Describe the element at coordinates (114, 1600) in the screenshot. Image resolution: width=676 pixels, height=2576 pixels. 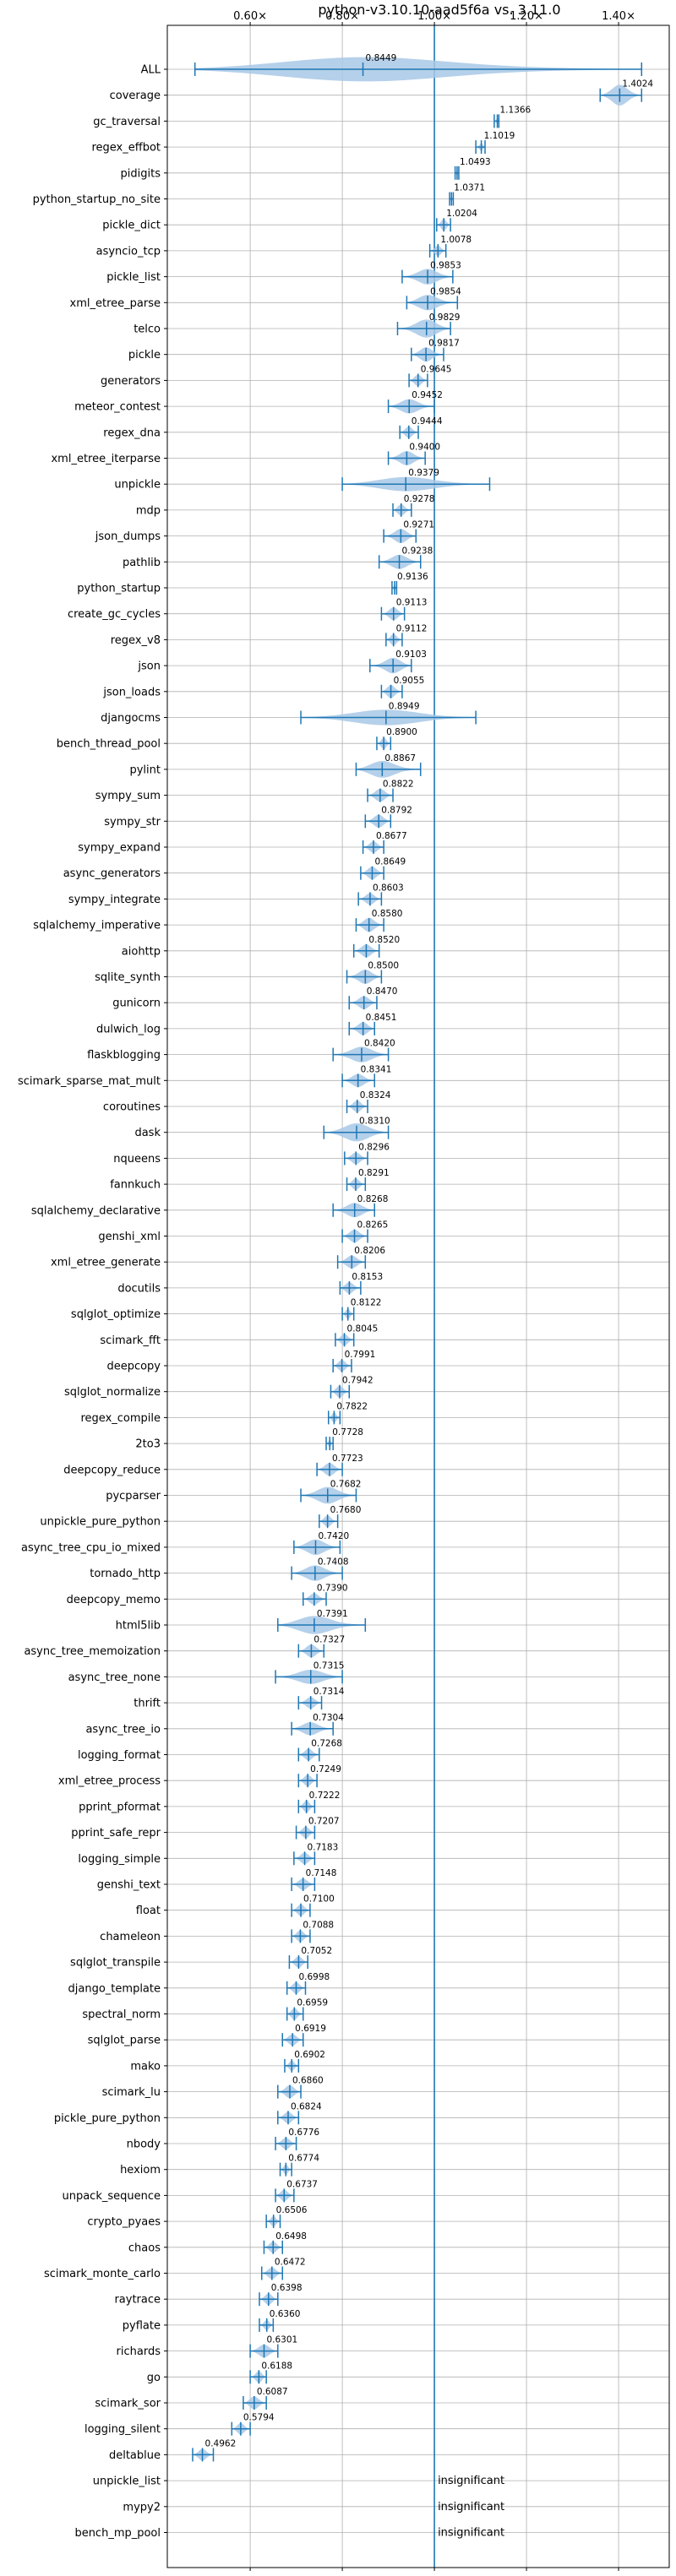
I see `benchmark-name-label: deepcopy_memo` at that location.